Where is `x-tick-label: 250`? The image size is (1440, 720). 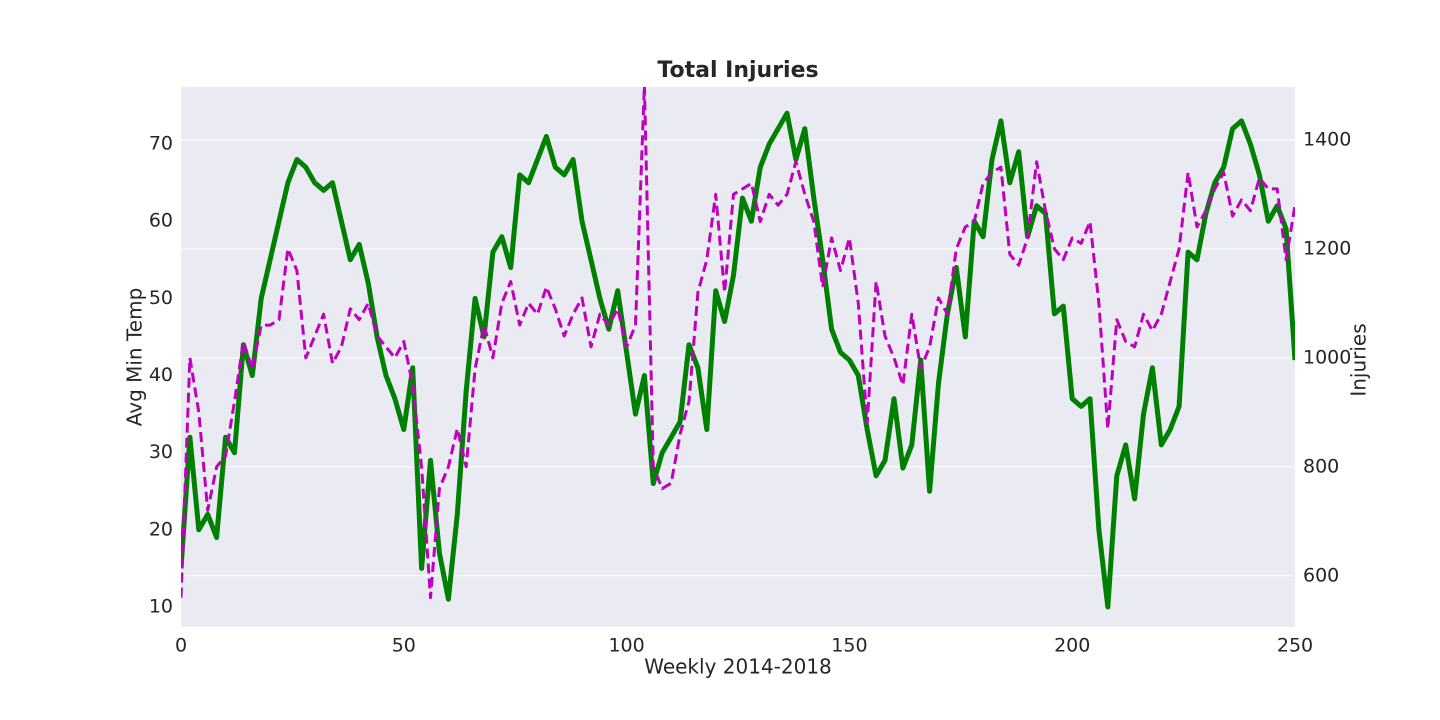 x-tick-label: 250 is located at coordinates (1295, 646).